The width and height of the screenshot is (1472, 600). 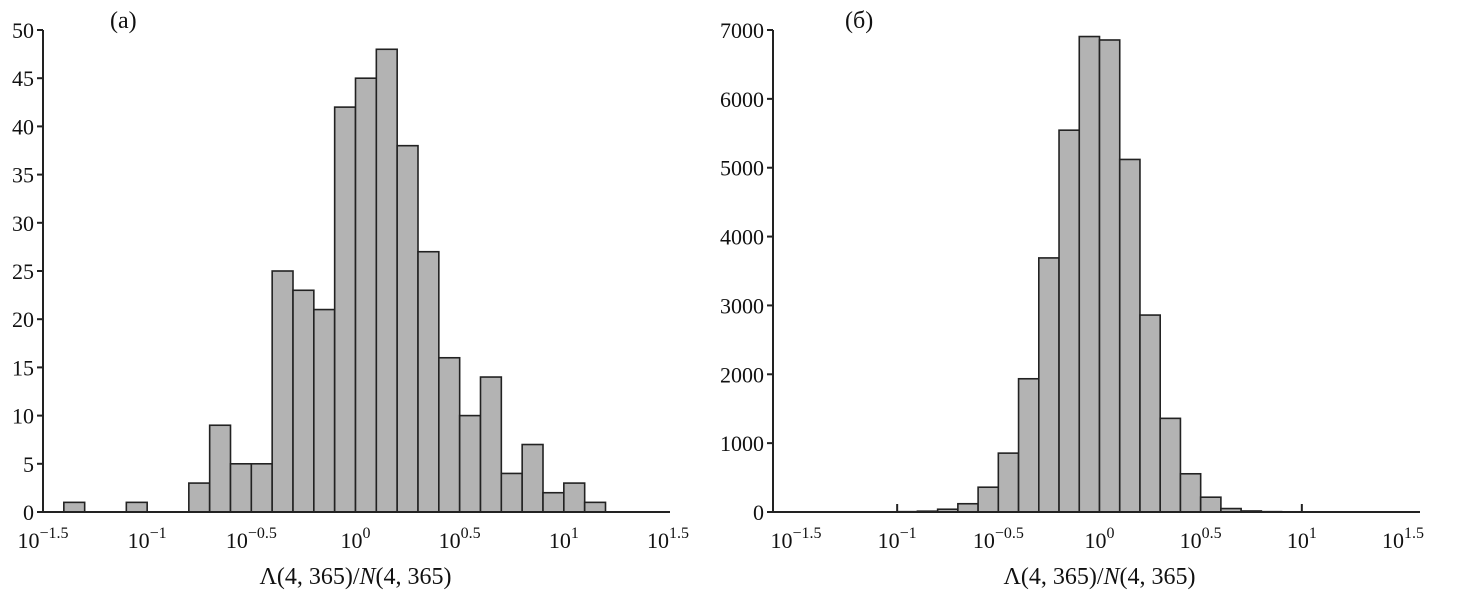 I want to click on y-tick-label: 15, so click(x=23, y=367).